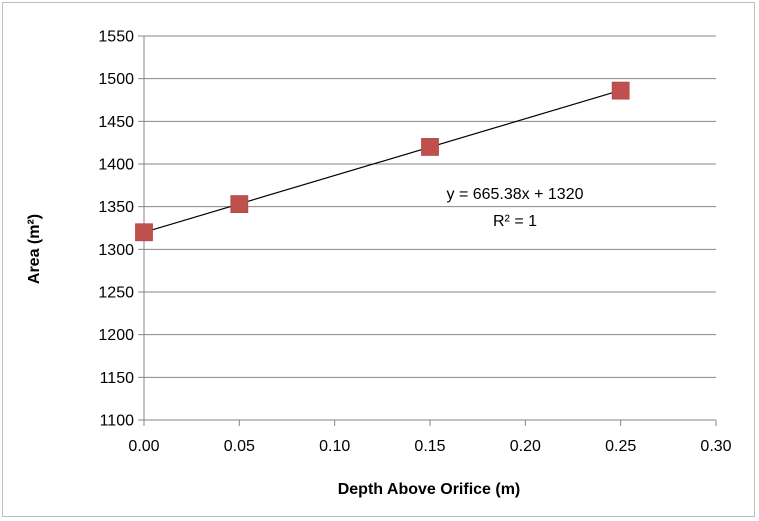 Image resolution: width=759 pixels, height=521 pixels. I want to click on y-tick-label: 1500, so click(116, 79).